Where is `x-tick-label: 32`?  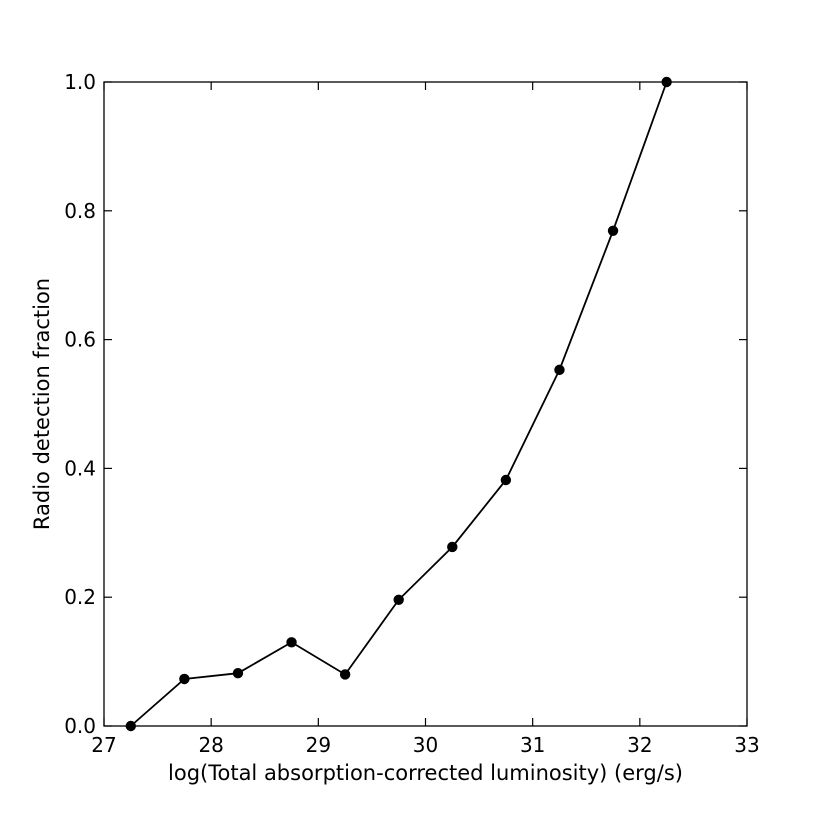 x-tick-label: 32 is located at coordinates (639, 745).